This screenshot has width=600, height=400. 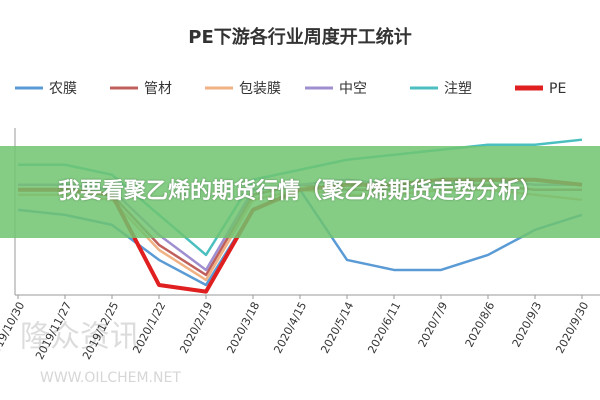 I want to click on legend-label: 农膜, so click(x=63, y=89).